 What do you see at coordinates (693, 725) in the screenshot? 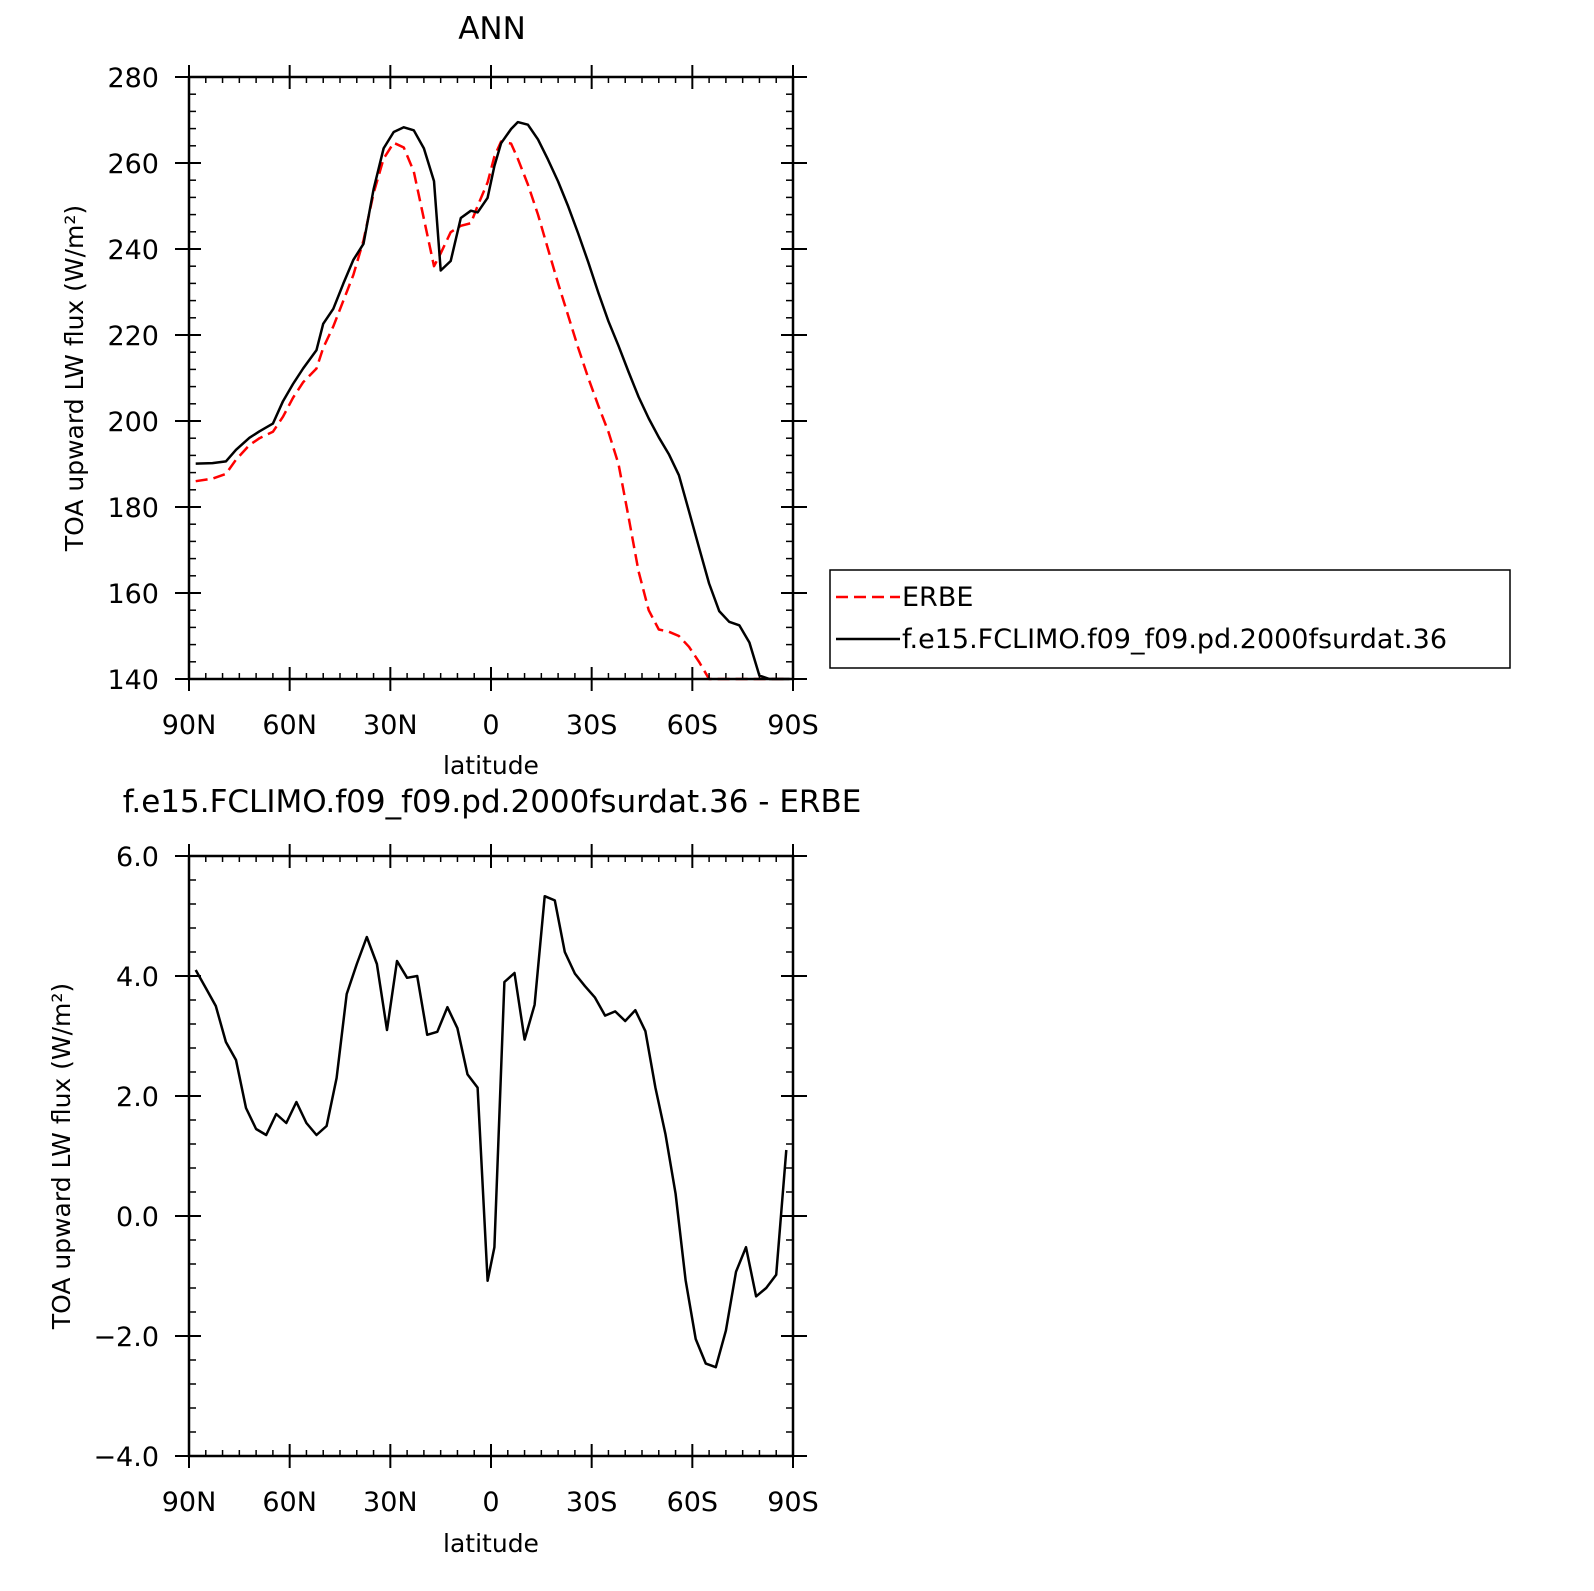
I see `top-x-tick-label: 60S` at bounding box center [693, 725].